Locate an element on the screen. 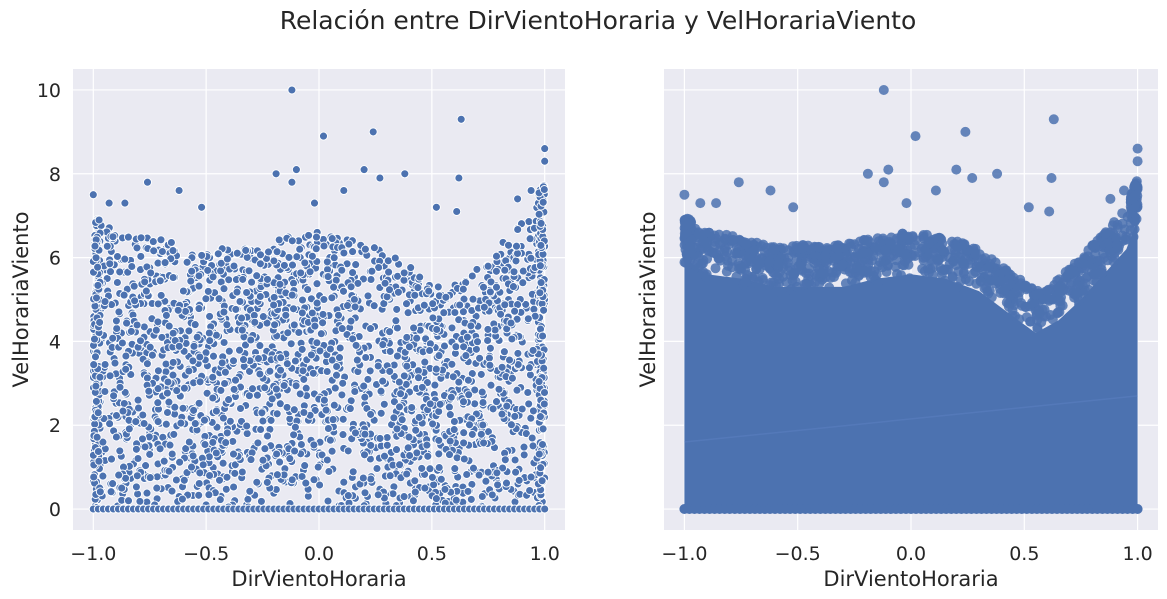 This screenshot has height=599, width=1167. x-tick-label: 1.0 is located at coordinates (1137, 554).